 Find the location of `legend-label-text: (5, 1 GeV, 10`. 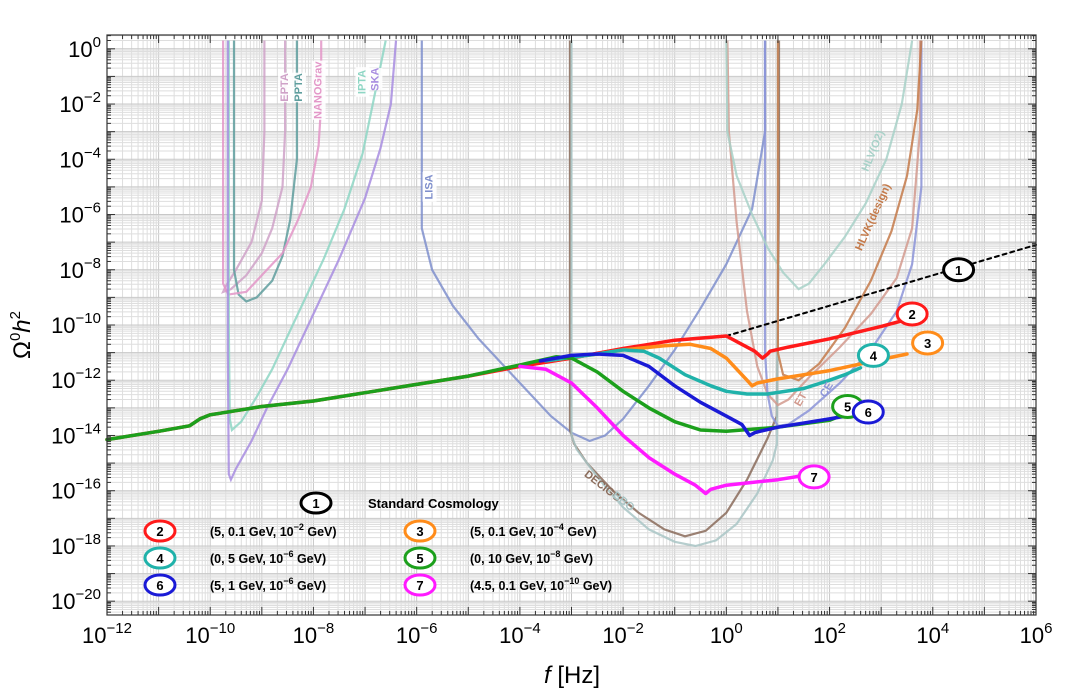

legend-label-text: (5, 1 GeV, 10 is located at coordinates (246, 586).